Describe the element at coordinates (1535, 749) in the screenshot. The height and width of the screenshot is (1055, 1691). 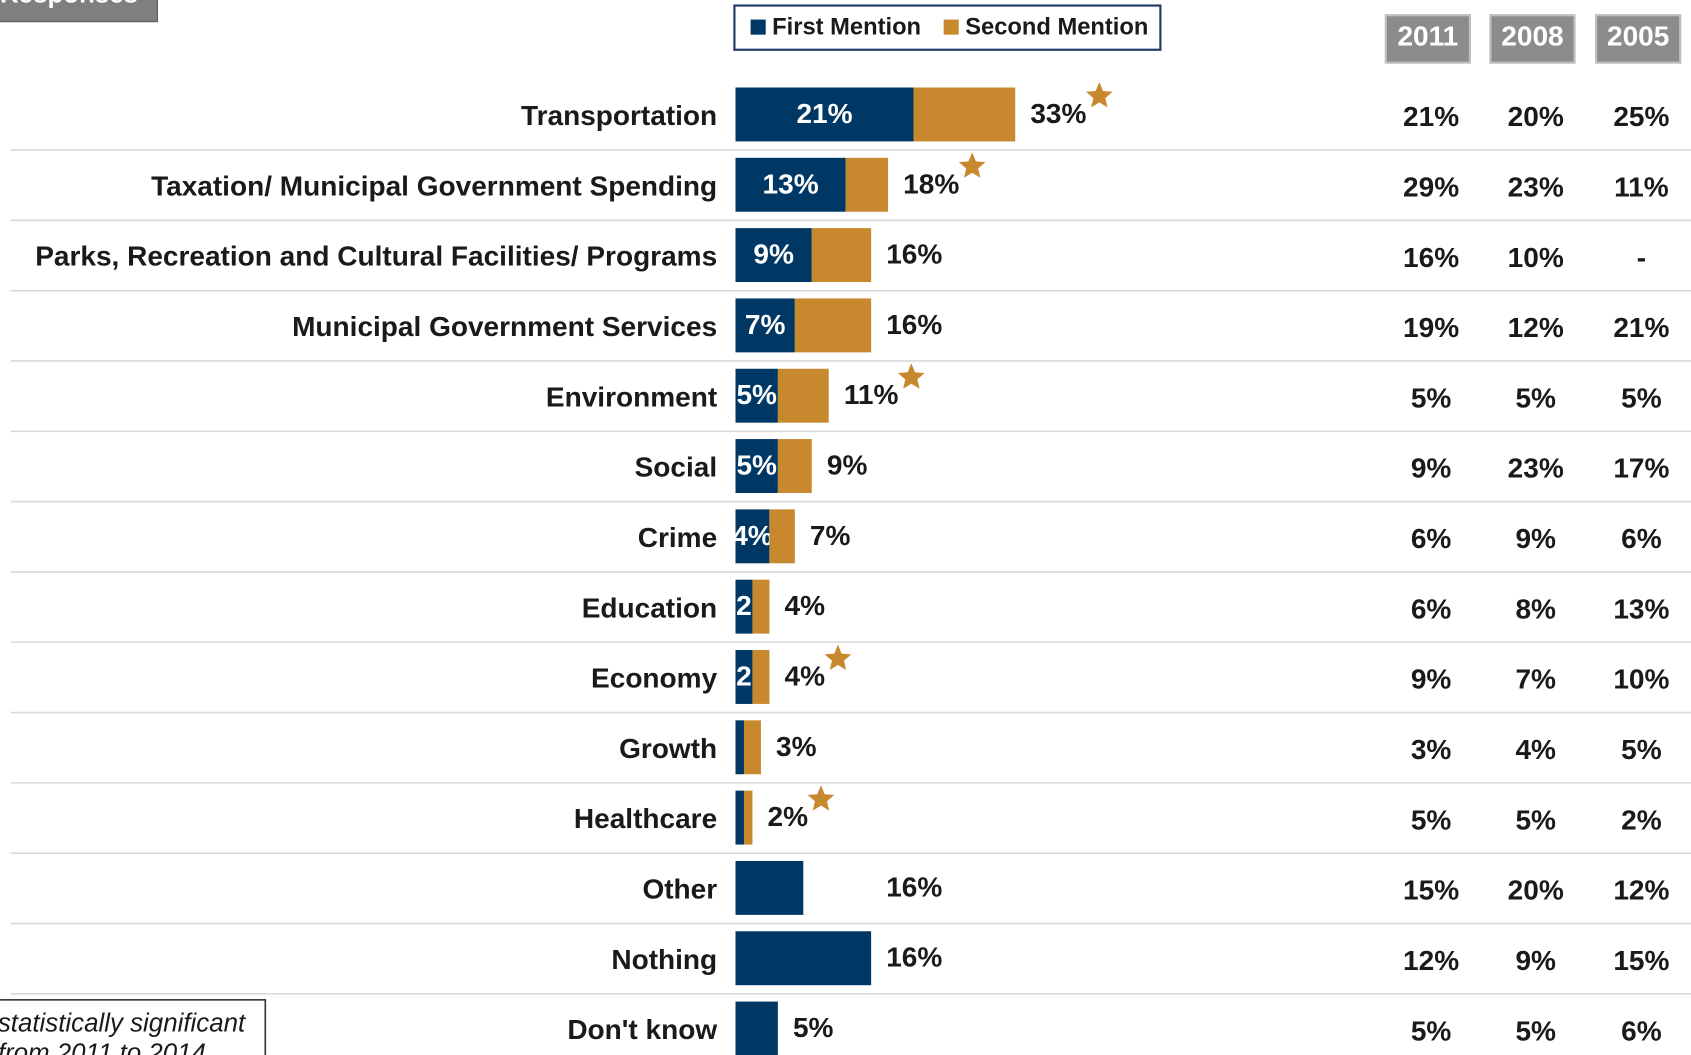
I see `history-value: 4%` at that location.